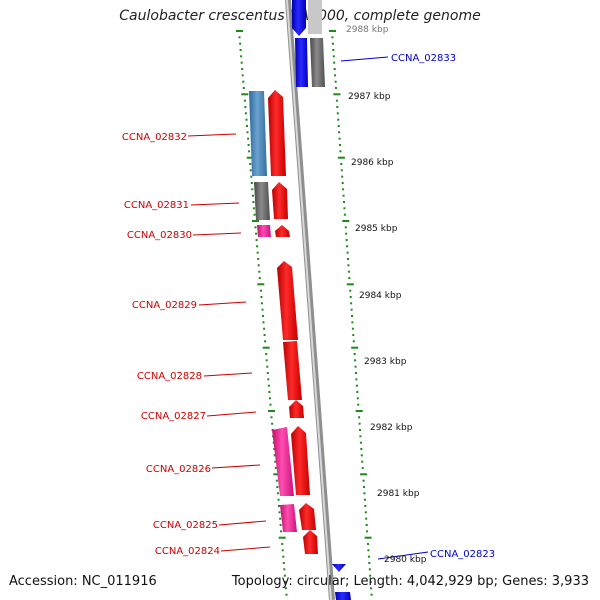 The width and height of the screenshot is (600, 600). I want to click on gene-label-02833: CCNA_02833, so click(423, 58).